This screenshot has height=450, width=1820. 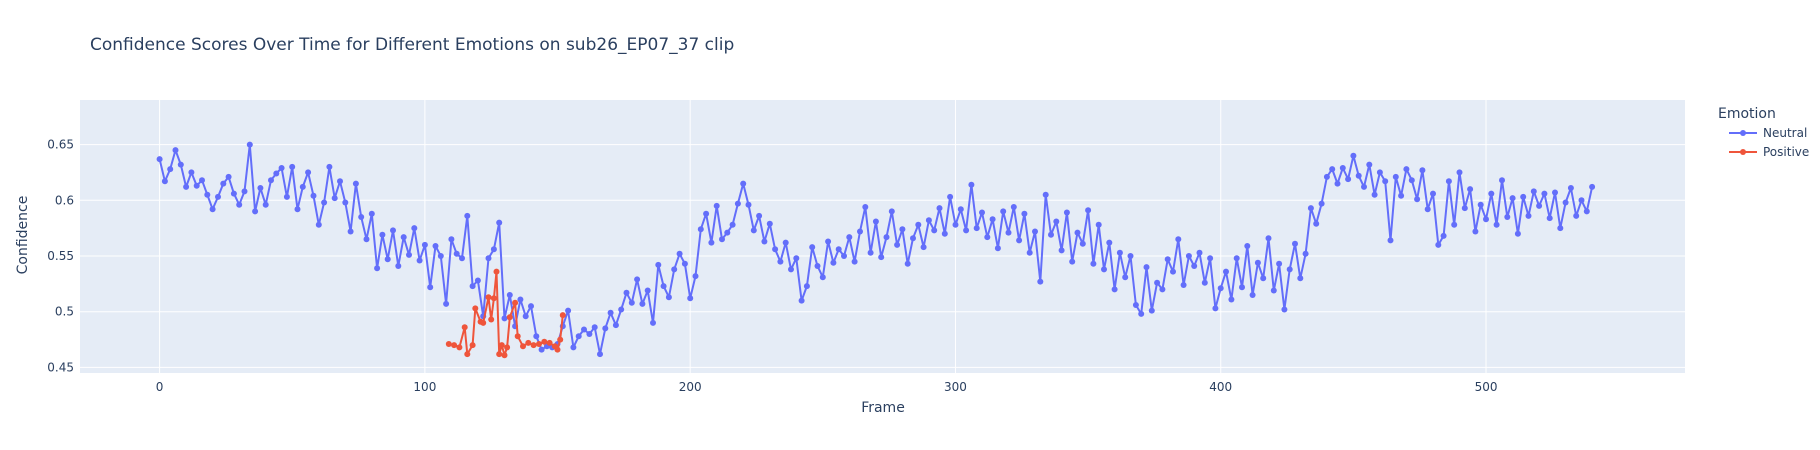 I want to click on x-axis-title: Frame, so click(x=883, y=408).